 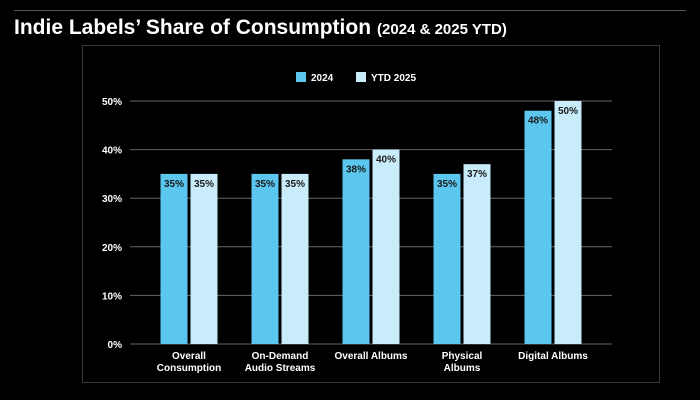 What do you see at coordinates (112, 102) in the screenshot?
I see `y-tick-label: 50%` at bounding box center [112, 102].